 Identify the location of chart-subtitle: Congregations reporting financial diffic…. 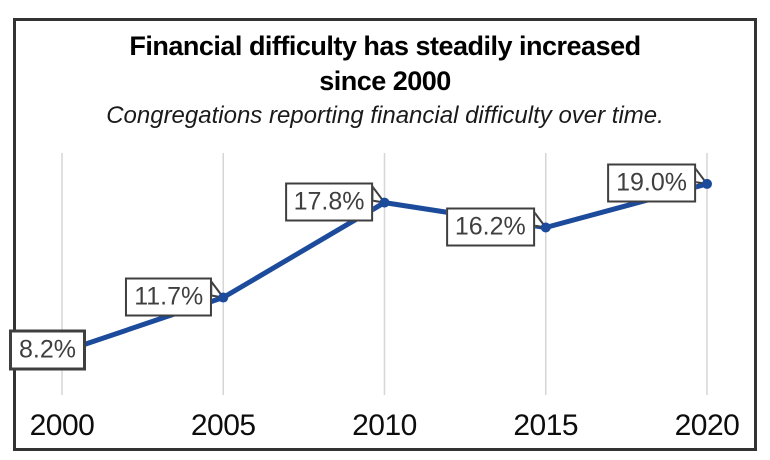
(385, 115).